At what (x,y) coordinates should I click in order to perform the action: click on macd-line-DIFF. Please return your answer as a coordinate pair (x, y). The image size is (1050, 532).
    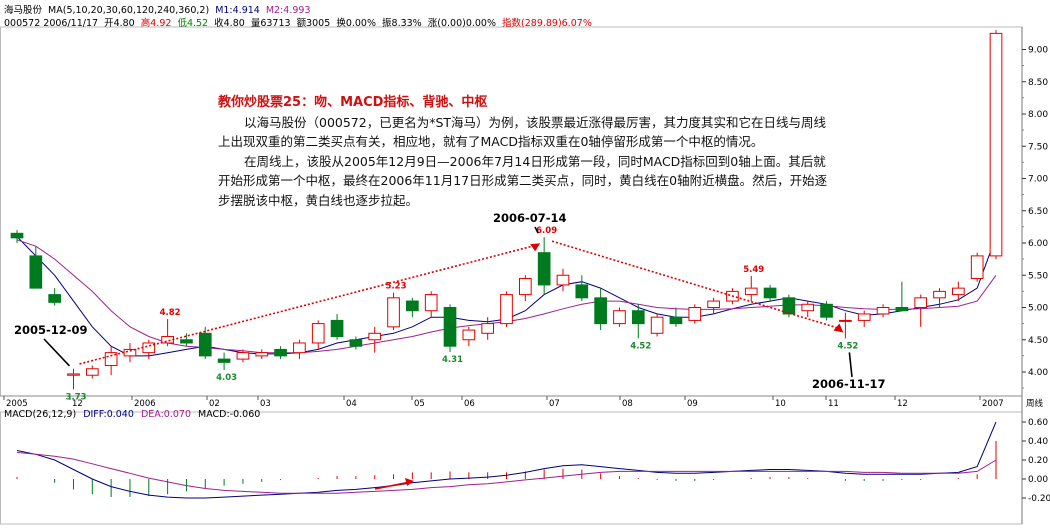
    Looking at the image, I should click on (506, 460).